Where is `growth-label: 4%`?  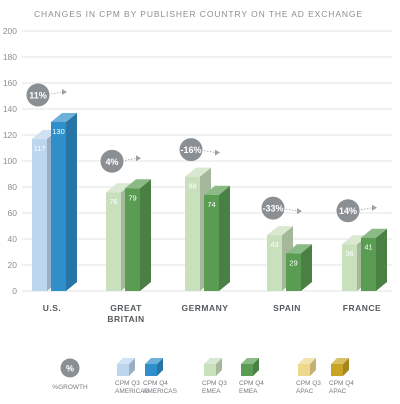 growth-label: 4% is located at coordinates (111, 162).